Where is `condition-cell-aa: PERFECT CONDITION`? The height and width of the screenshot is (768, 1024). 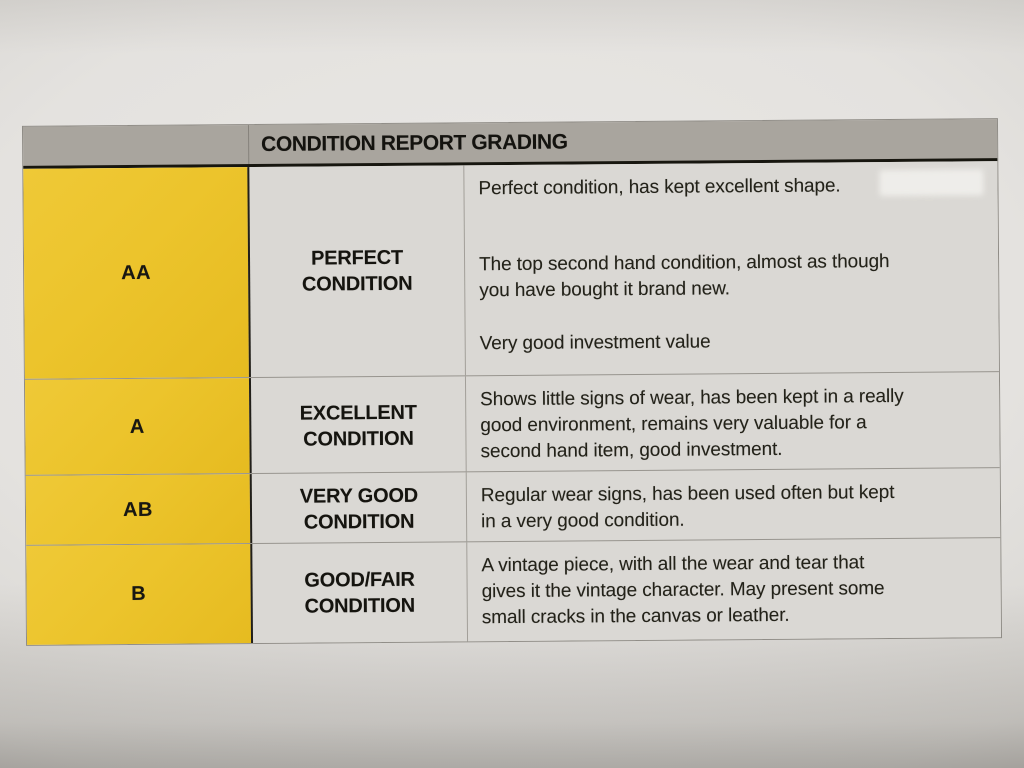
condition-cell-aa: PERFECT CONDITION is located at coordinates (357, 271).